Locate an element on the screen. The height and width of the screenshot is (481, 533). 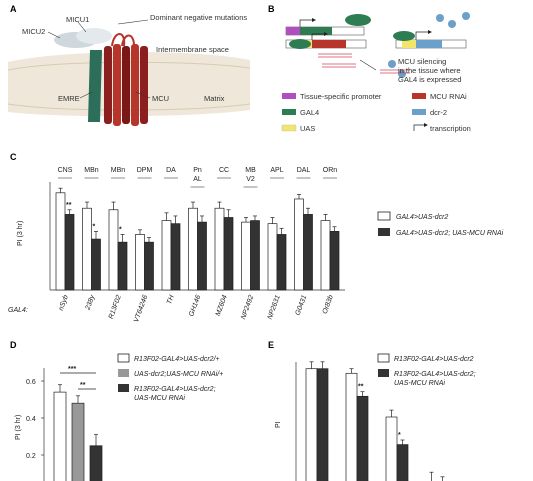
panel-c-regions: CNS MBn MBn DPM DA Pn AL CC MB V2 APL DAL ORn is located at coordinates (198, 177).